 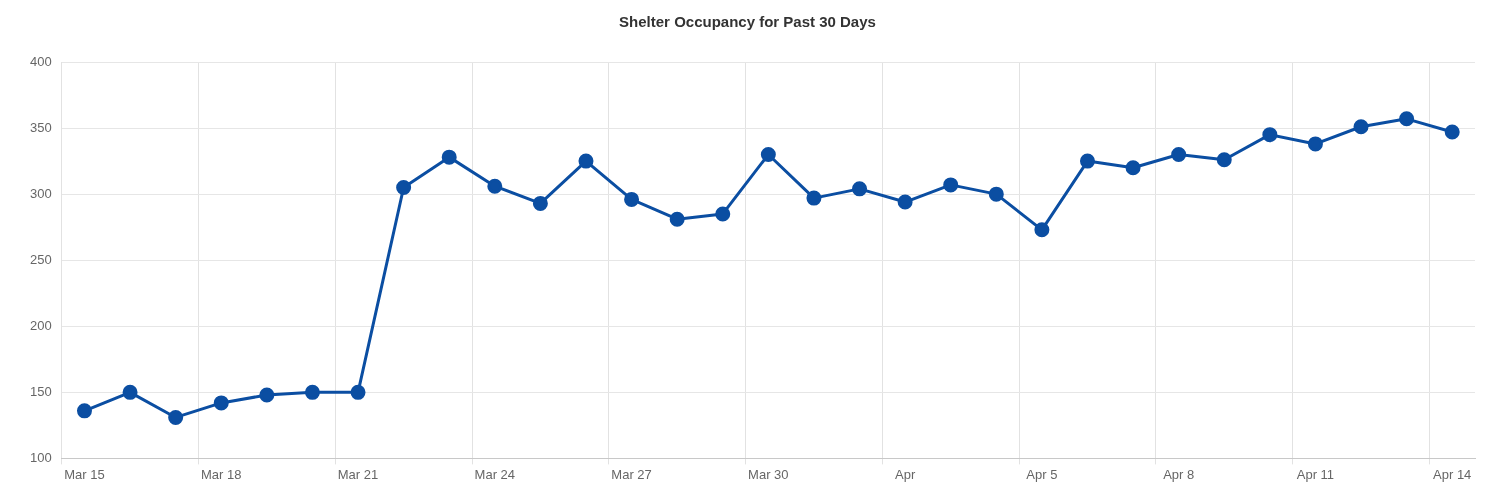 What do you see at coordinates (905, 474) in the screenshot?
I see `x-tick-label: Apr` at bounding box center [905, 474].